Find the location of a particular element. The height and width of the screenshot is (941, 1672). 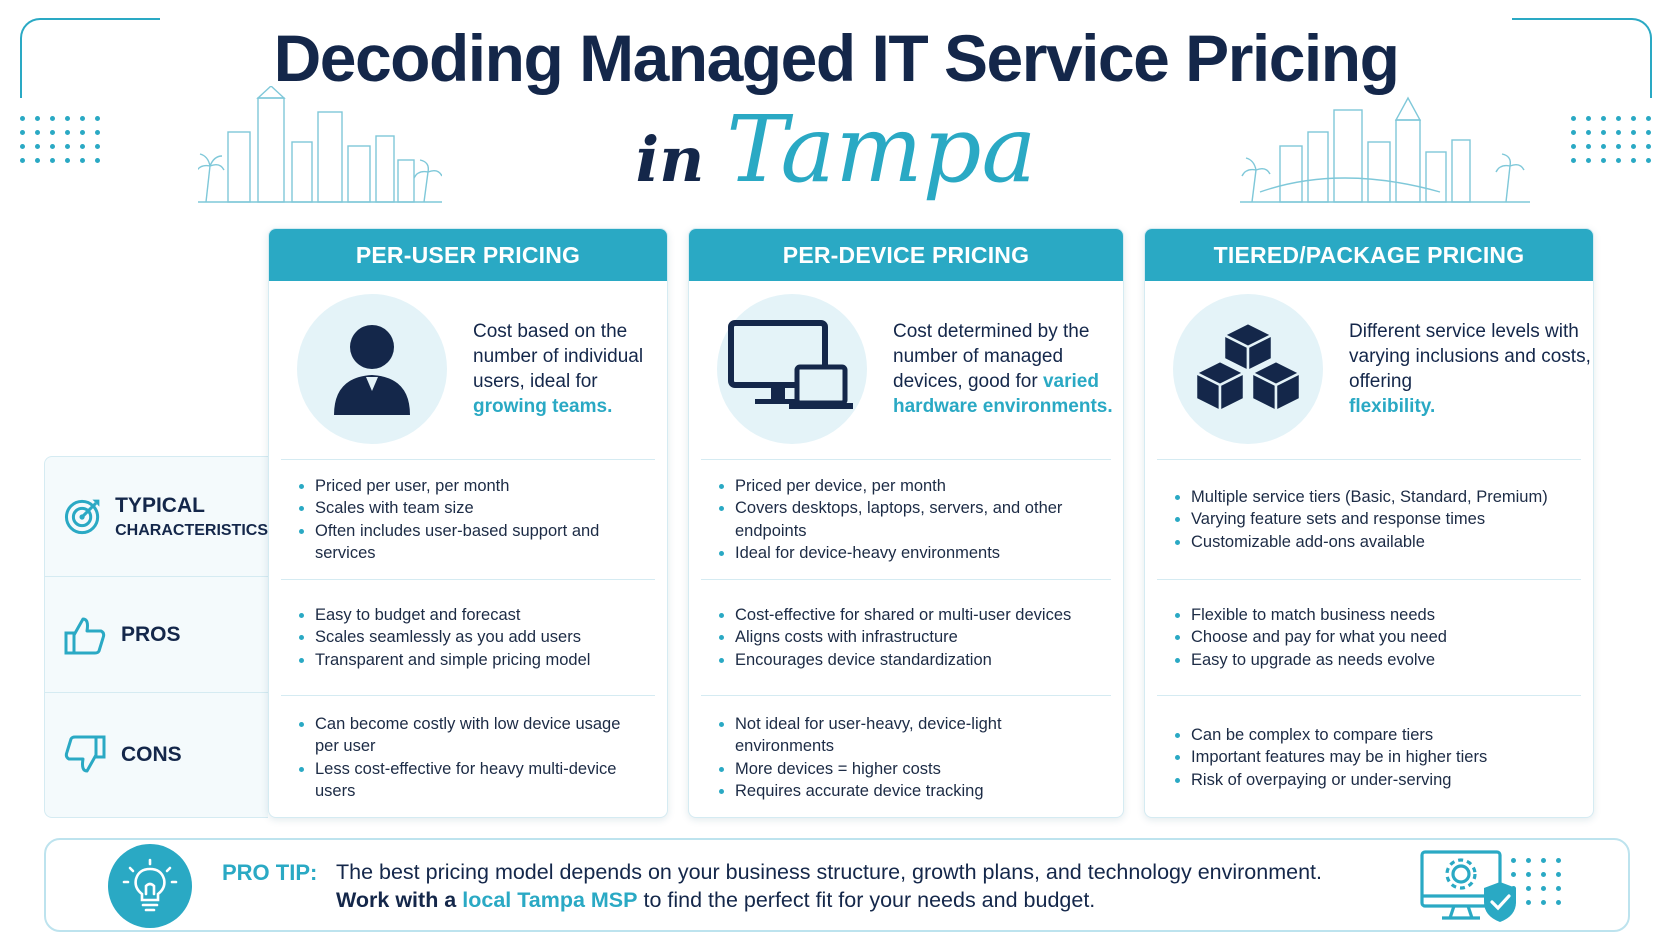

list-item: Varying feature sets and response times is located at coordinates (1359, 519).